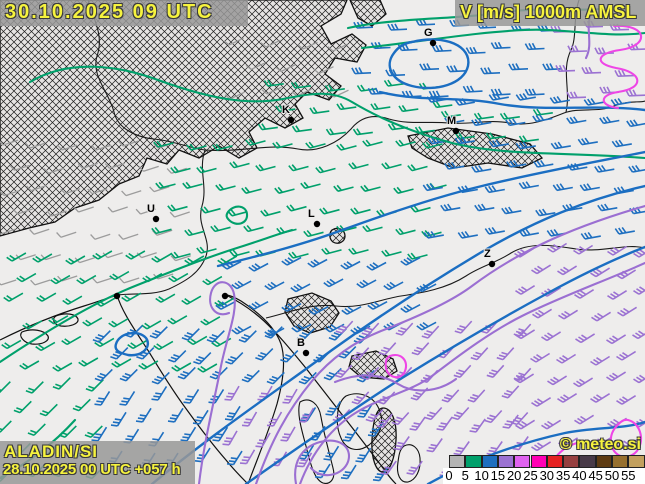  What do you see at coordinates (548, 12) in the screenshot?
I see `variable-title-label: V [m/s] 1000m AMSL` at bounding box center [548, 12].